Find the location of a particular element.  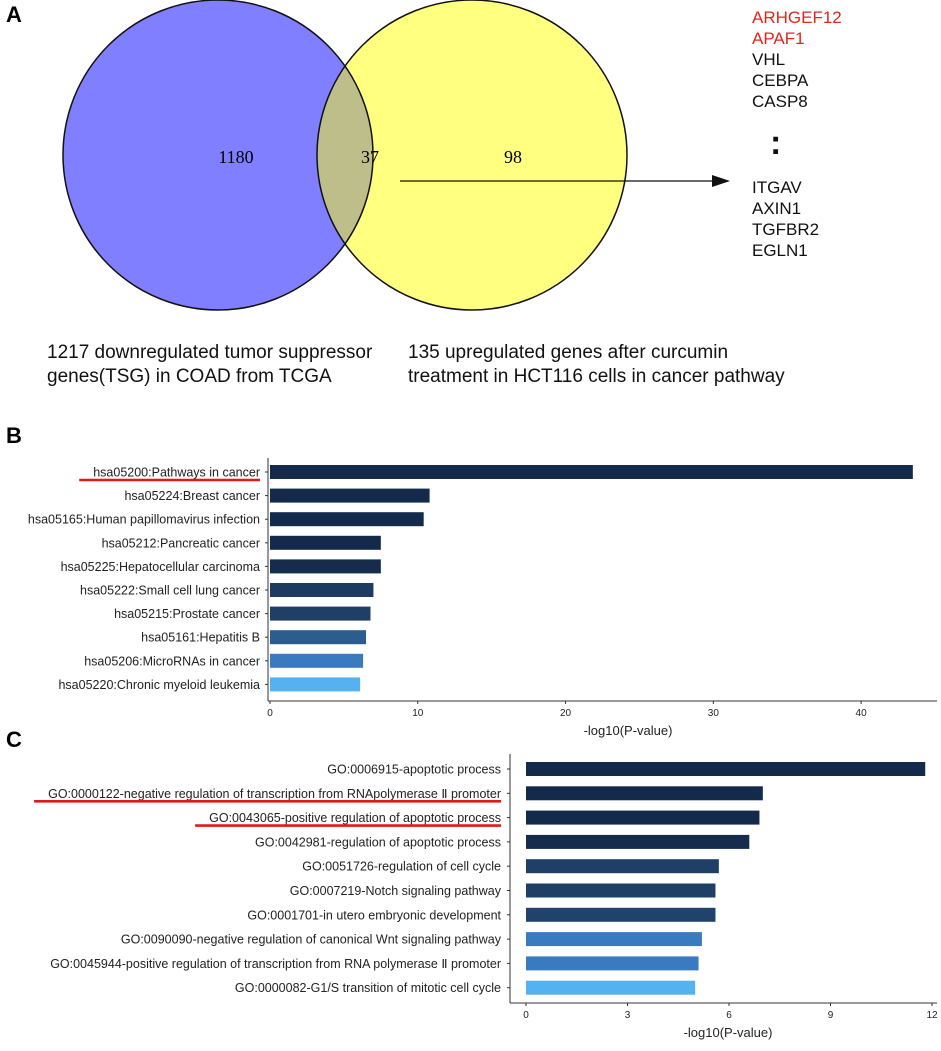

x-tick-label: 10 is located at coordinates (418, 713).